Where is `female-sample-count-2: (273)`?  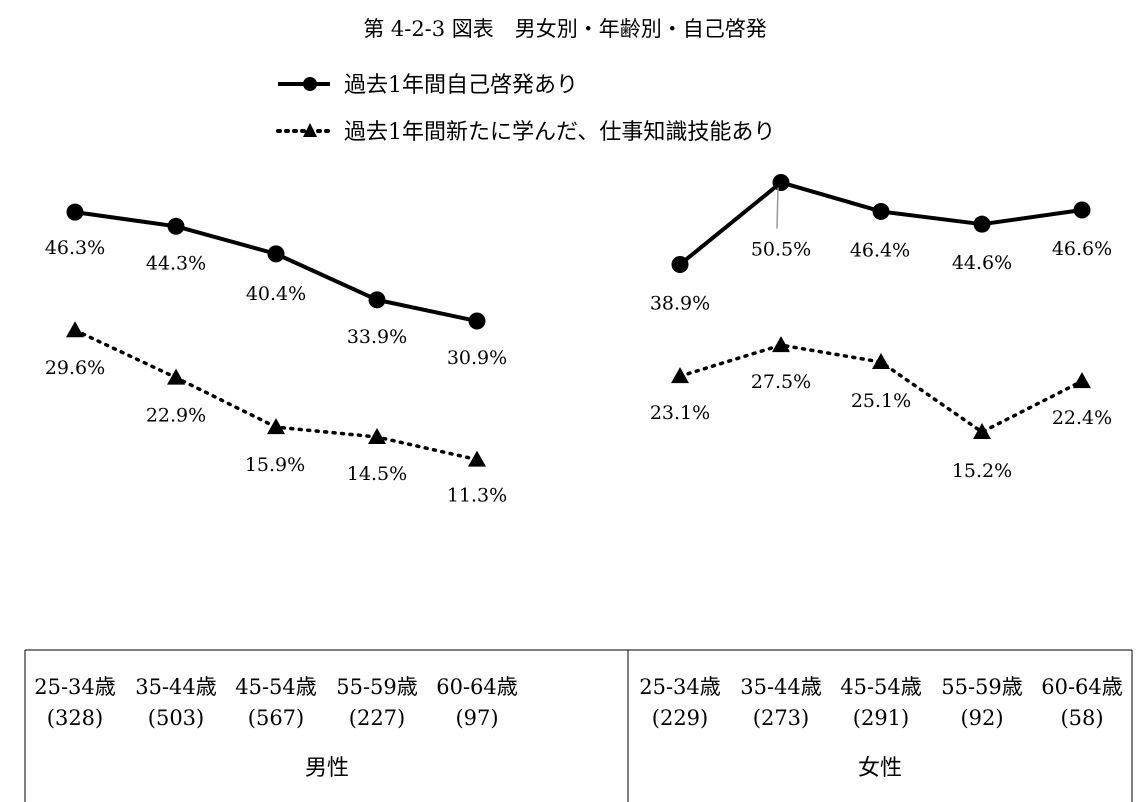 female-sample-count-2: (273) is located at coordinates (781, 718).